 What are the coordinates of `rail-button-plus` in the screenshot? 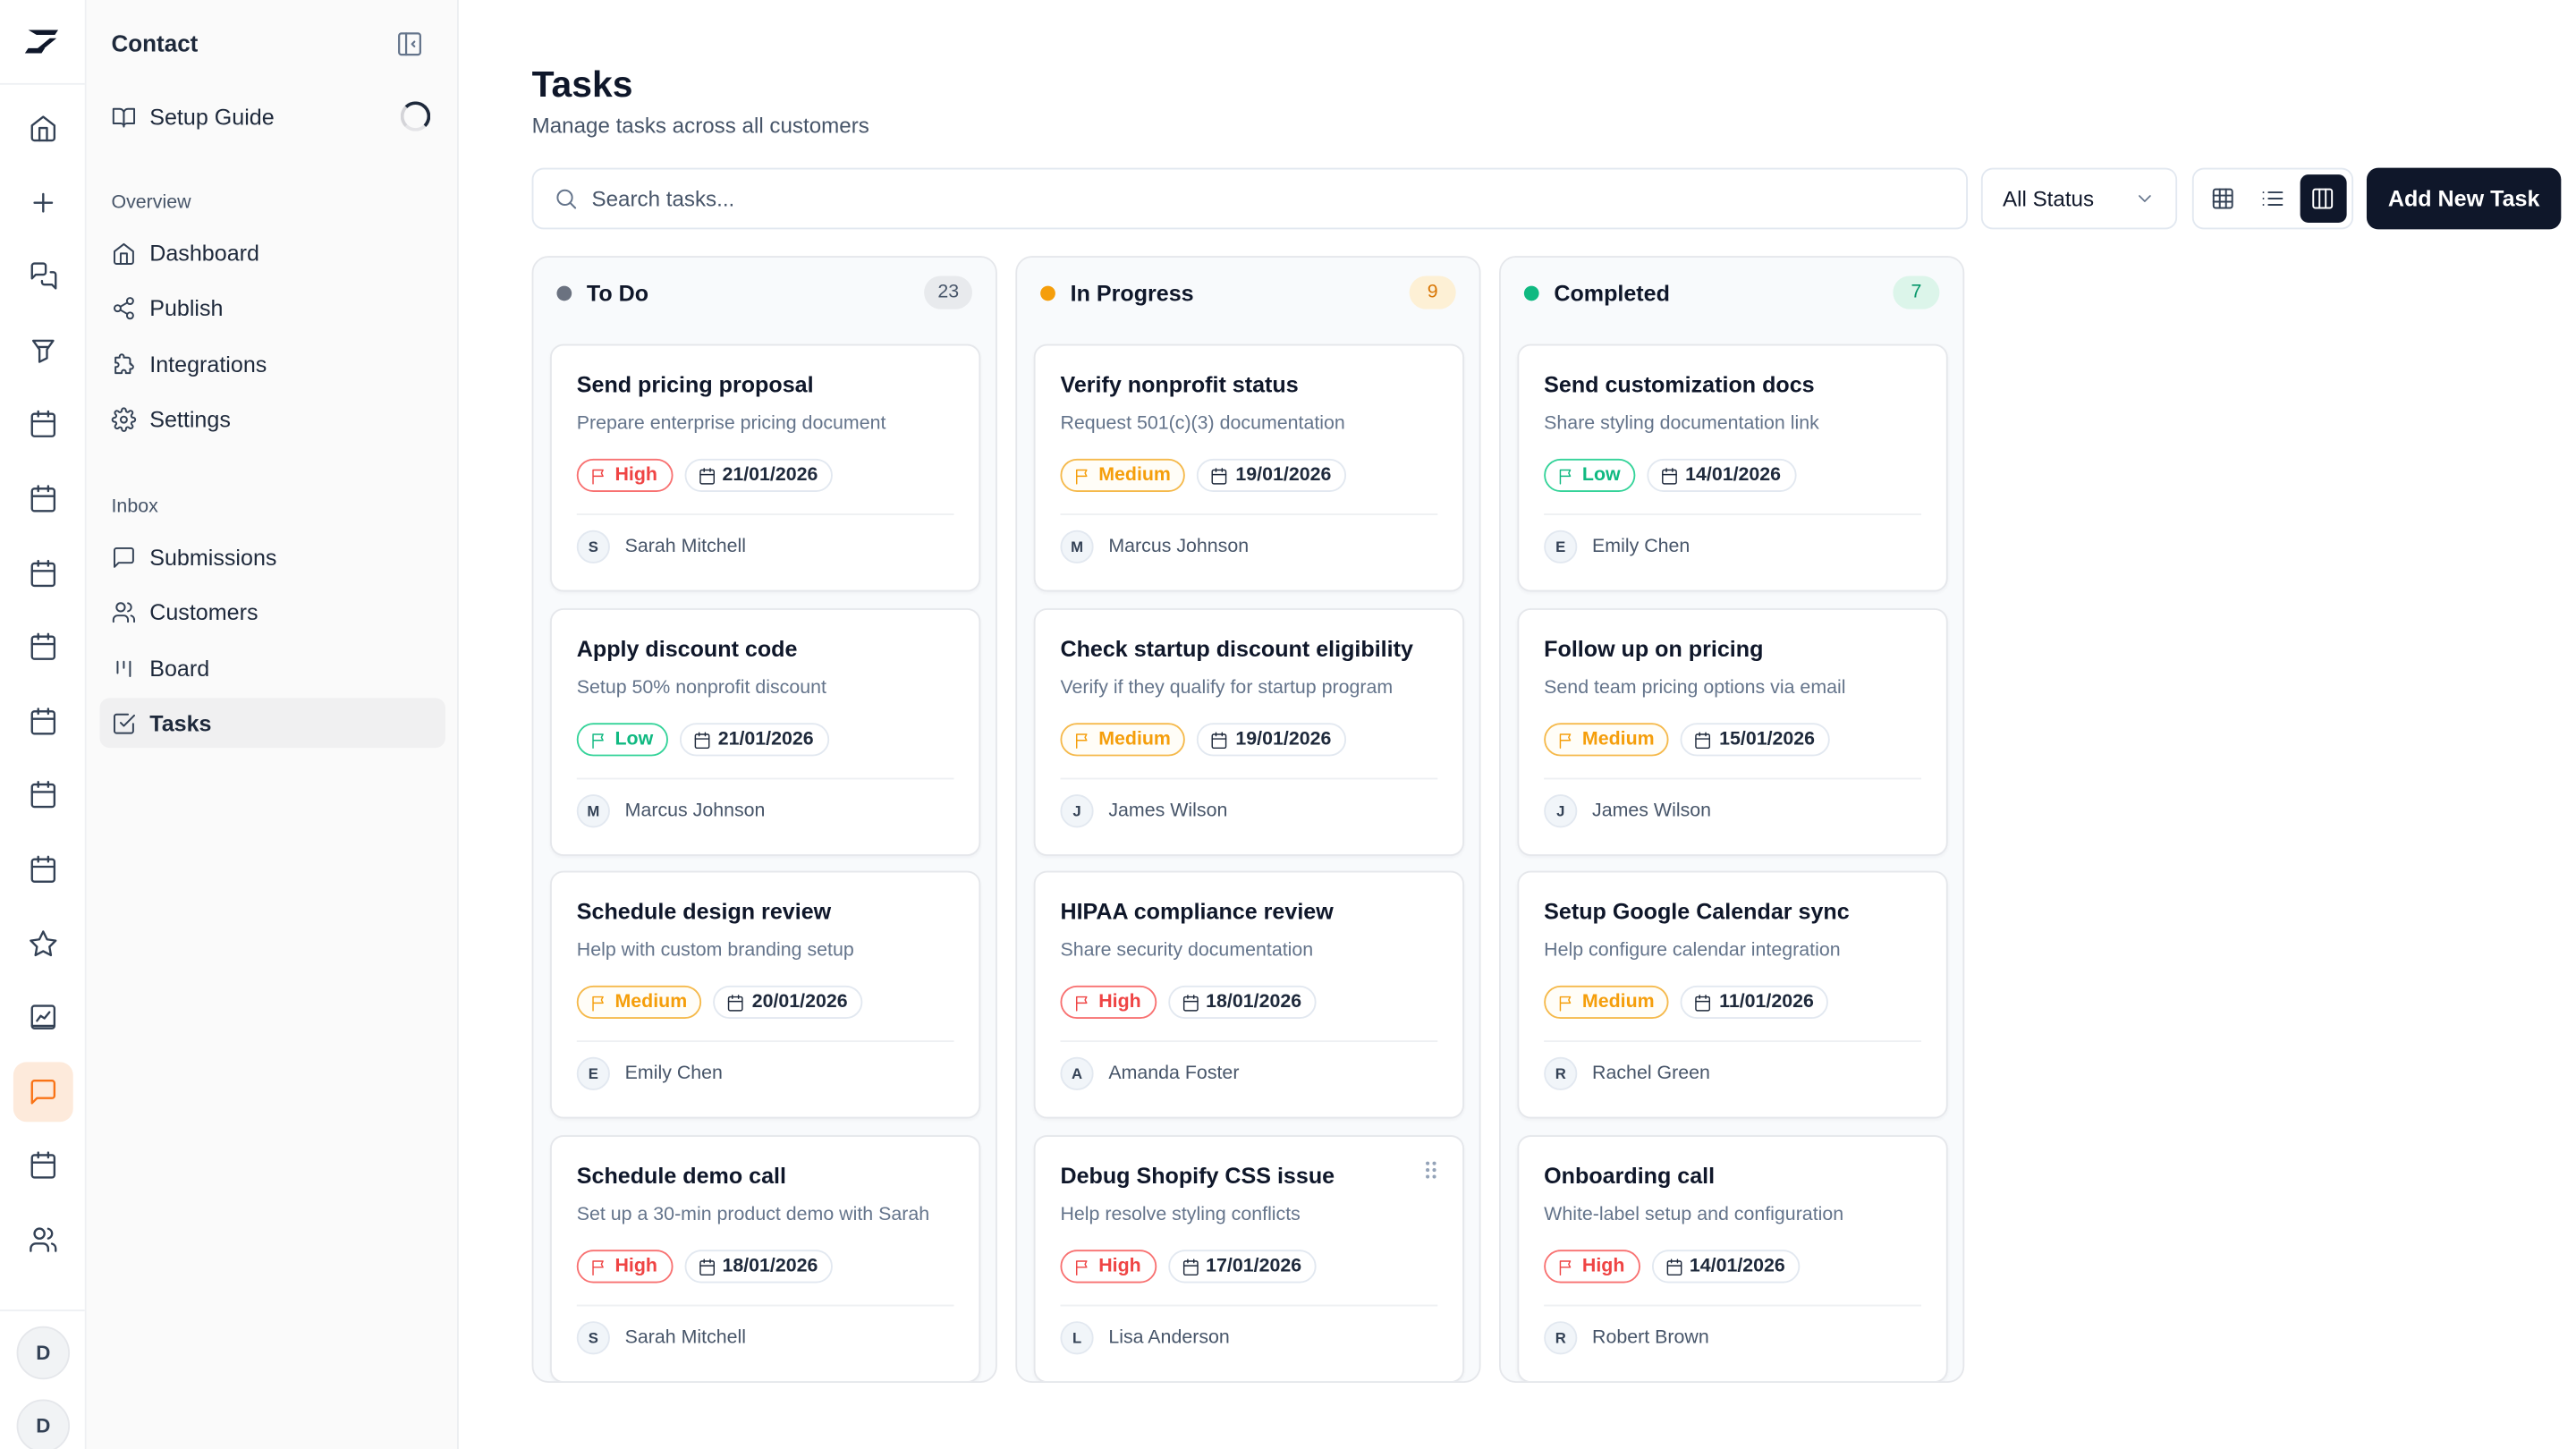 It's located at (43, 202).